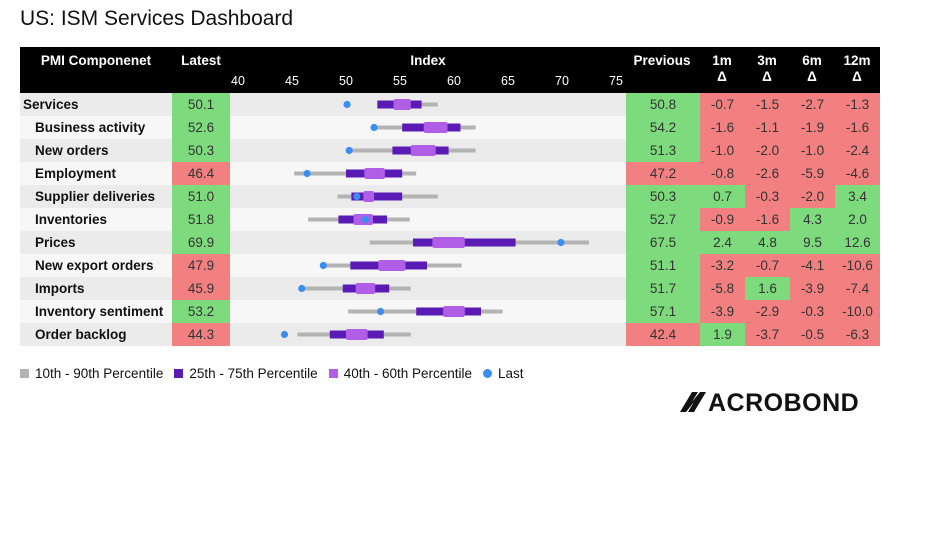 The image size is (940, 543). Describe the element at coordinates (663, 288) in the screenshot. I see `previous-value: 51.7` at that location.